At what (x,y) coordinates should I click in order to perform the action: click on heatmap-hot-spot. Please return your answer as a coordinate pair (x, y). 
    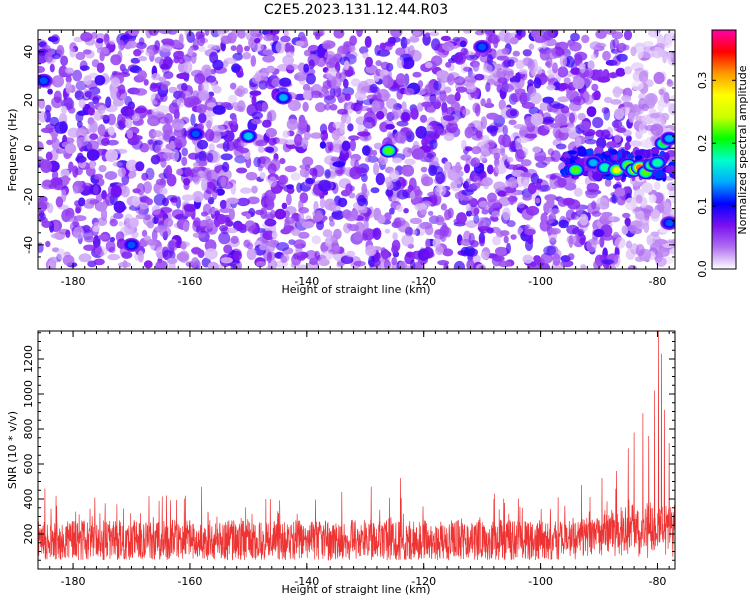
    Looking at the image, I should click on (131, 245).